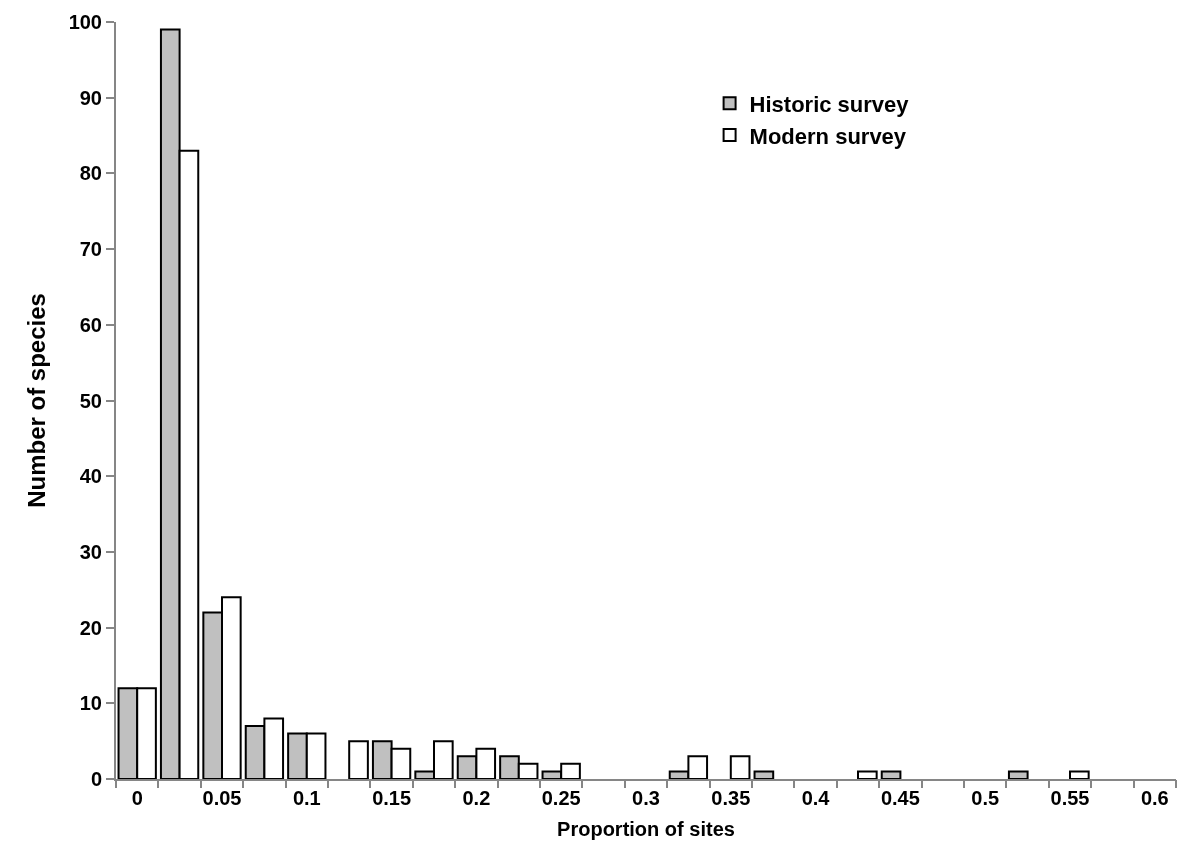  I want to click on x-tick-label: 0.25, so click(561, 798).